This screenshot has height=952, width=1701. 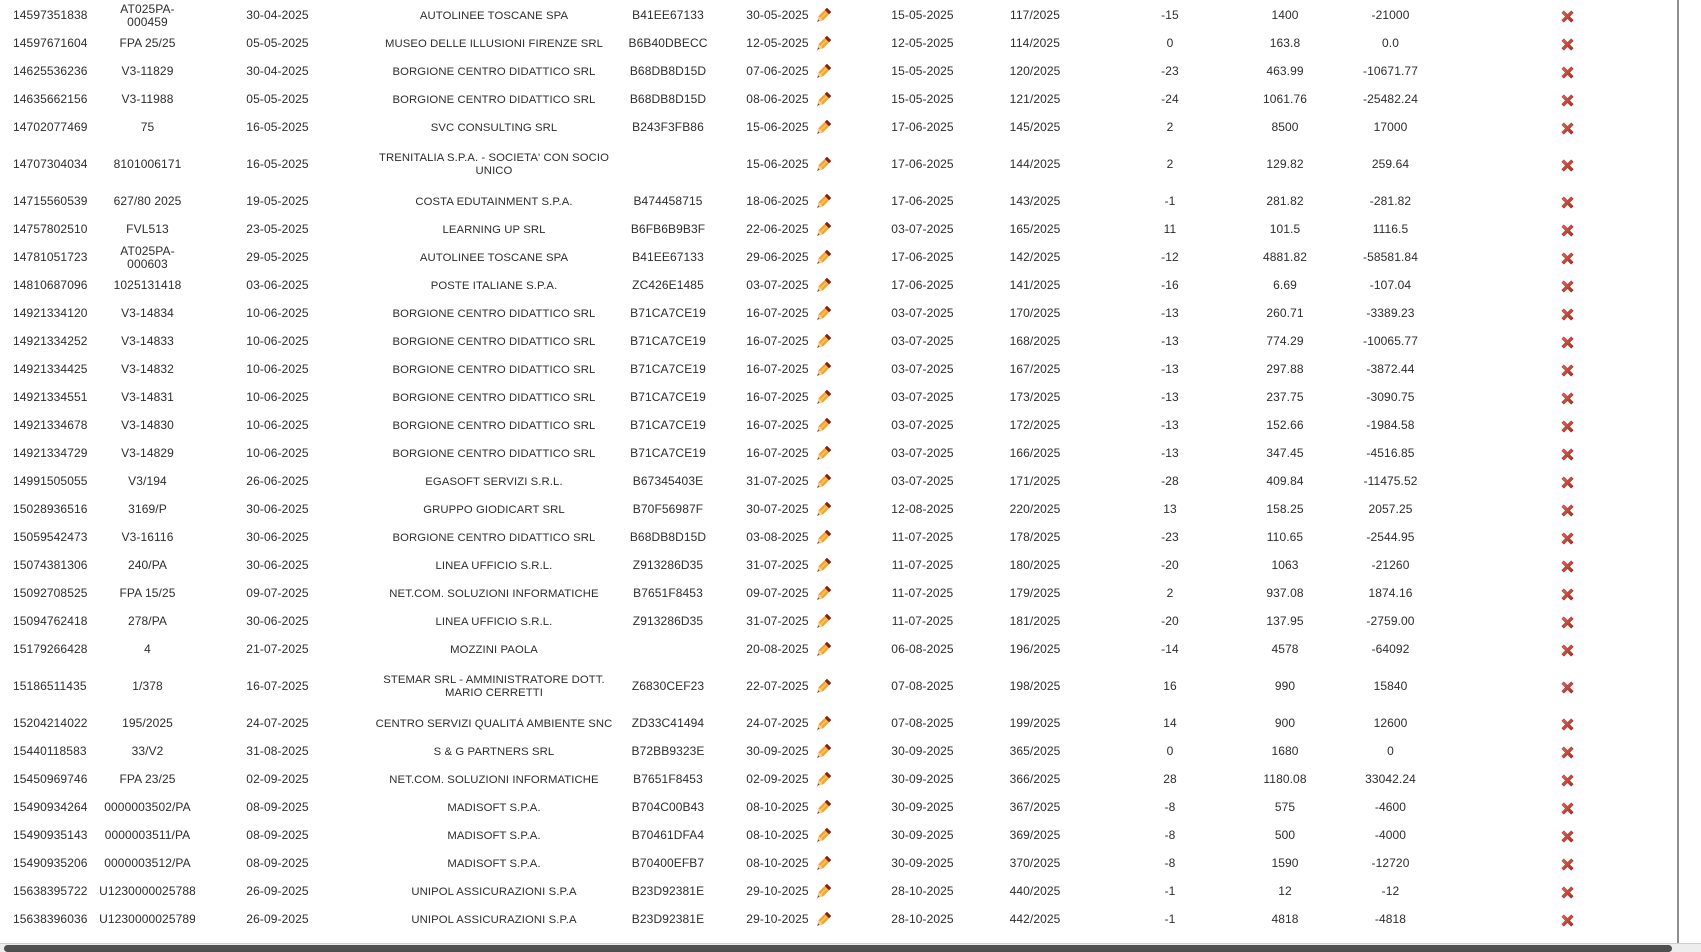 What do you see at coordinates (277, 454) in the screenshot?
I see `cell-document-date: 10-06-2025` at bounding box center [277, 454].